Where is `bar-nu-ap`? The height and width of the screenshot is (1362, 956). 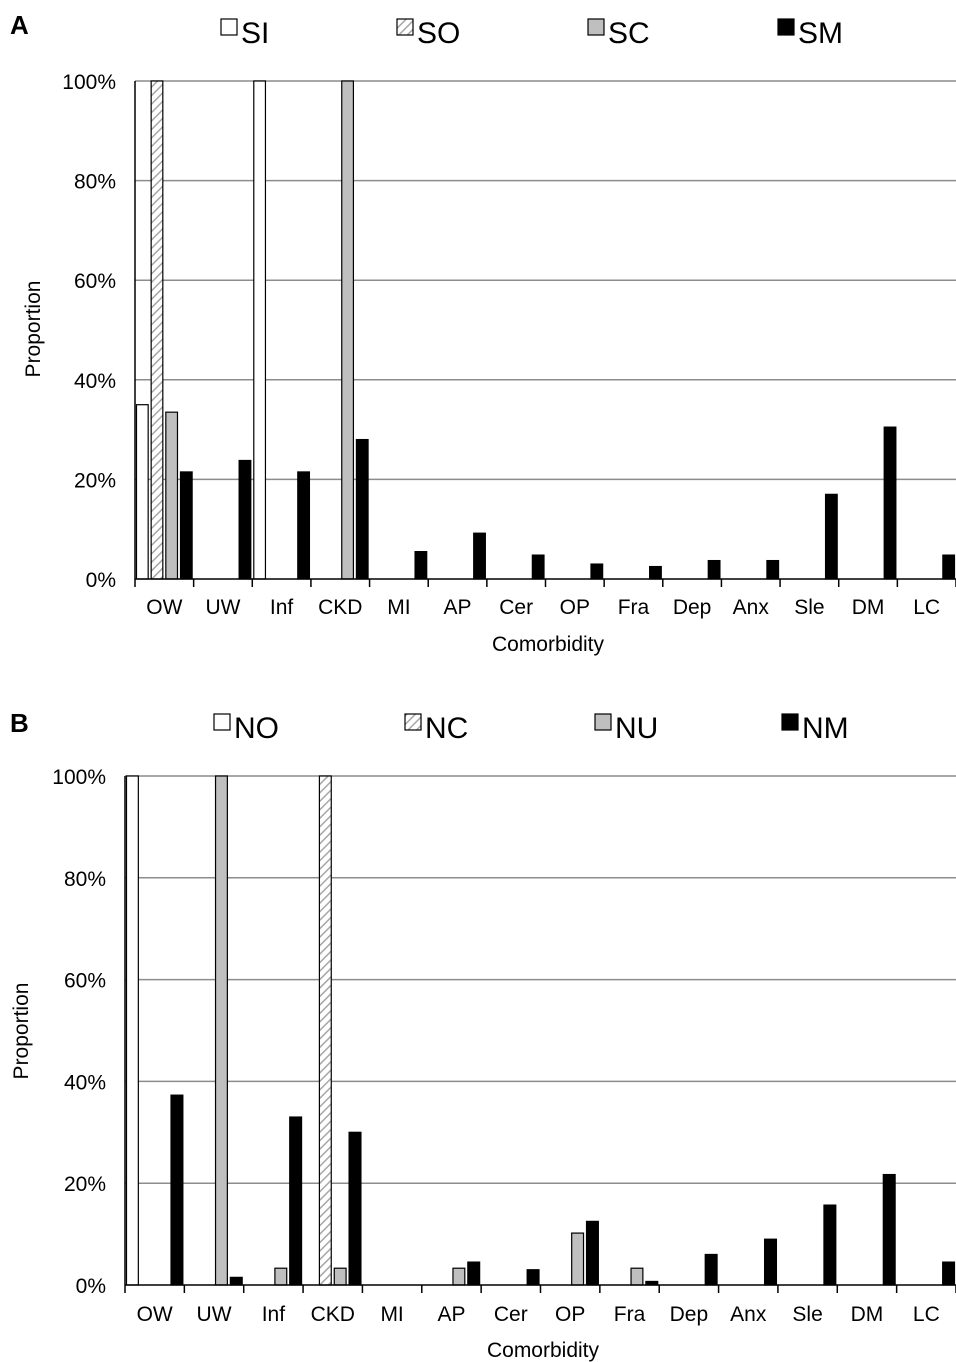
bar-nu-ap is located at coordinates (459, 1276).